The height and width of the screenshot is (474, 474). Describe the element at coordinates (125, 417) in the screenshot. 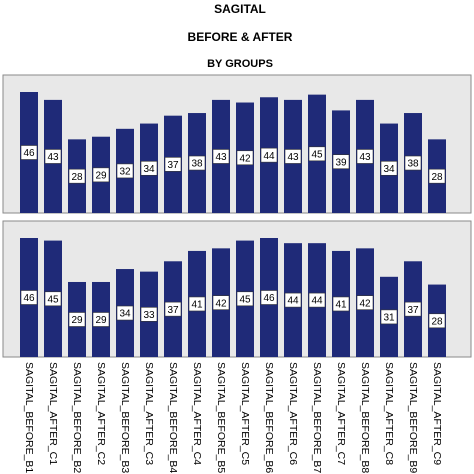

I see `x-tick-label: SAGITAL_BEFORE_B3` at that location.